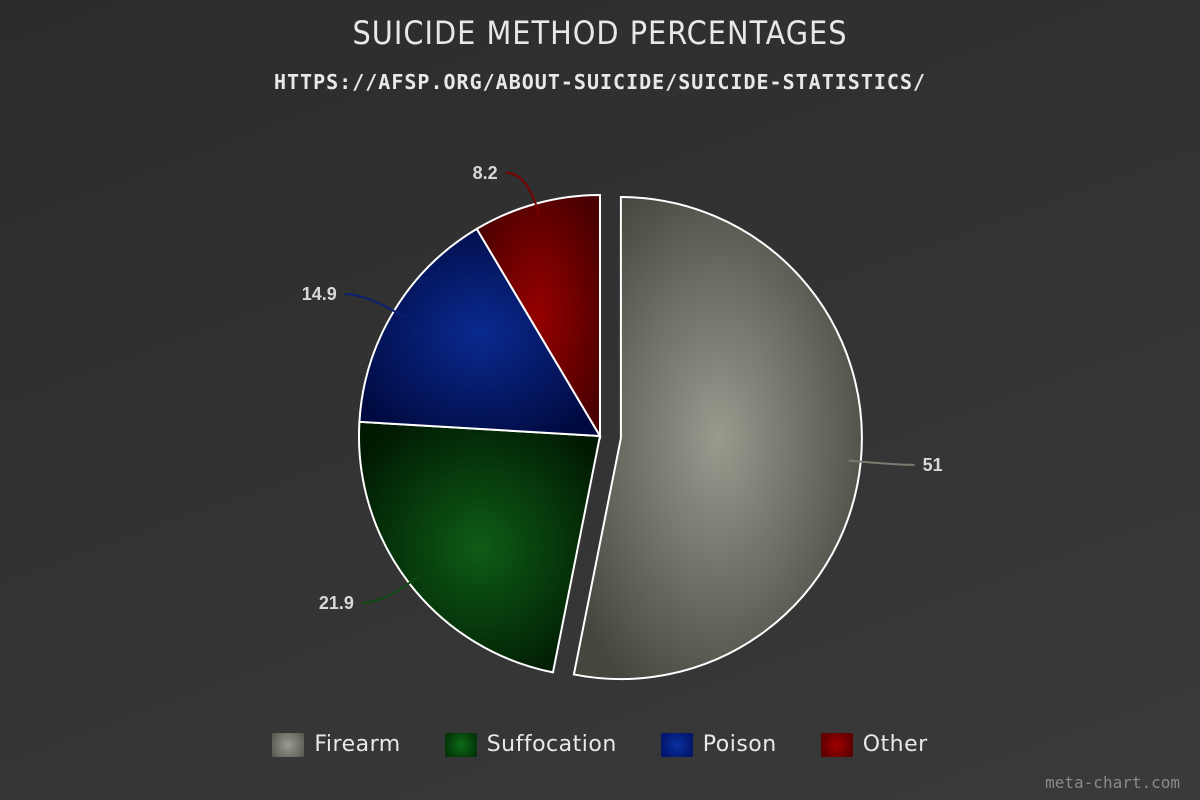 The width and height of the screenshot is (1200, 800). Describe the element at coordinates (739, 744) in the screenshot. I see `legend-label: Poison` at that location.